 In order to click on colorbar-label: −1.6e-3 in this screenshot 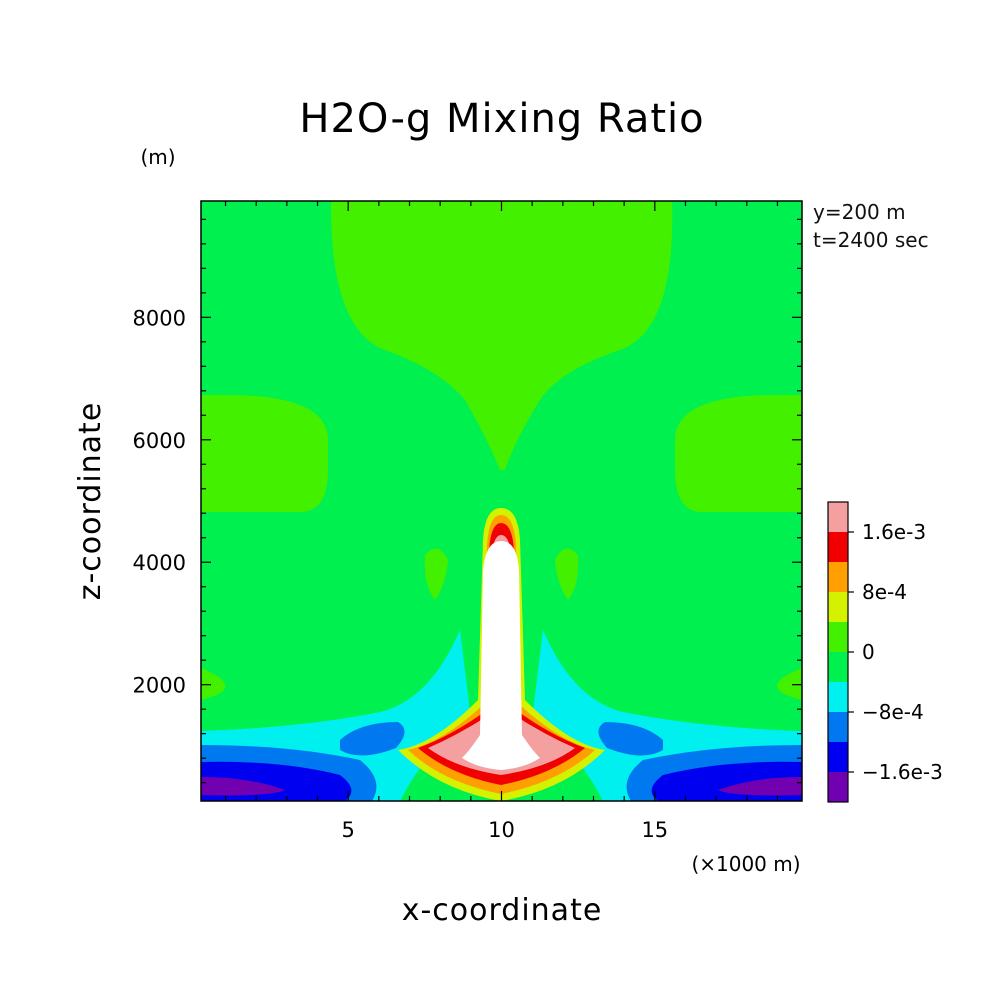, I will do `click(902, 772)`.